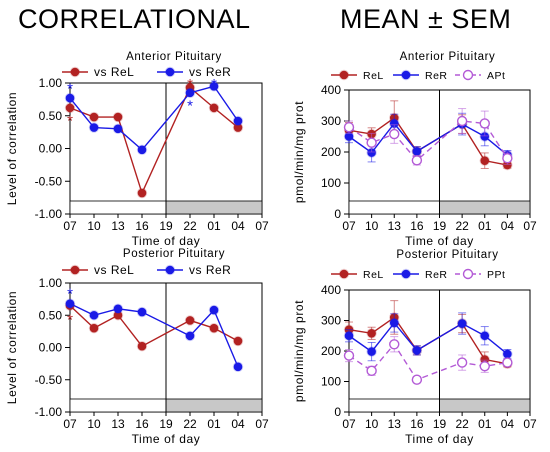  Describe the element at coordinates (49, 380) in the screenshot. I see `y-tick-label: -0.50` at that location.